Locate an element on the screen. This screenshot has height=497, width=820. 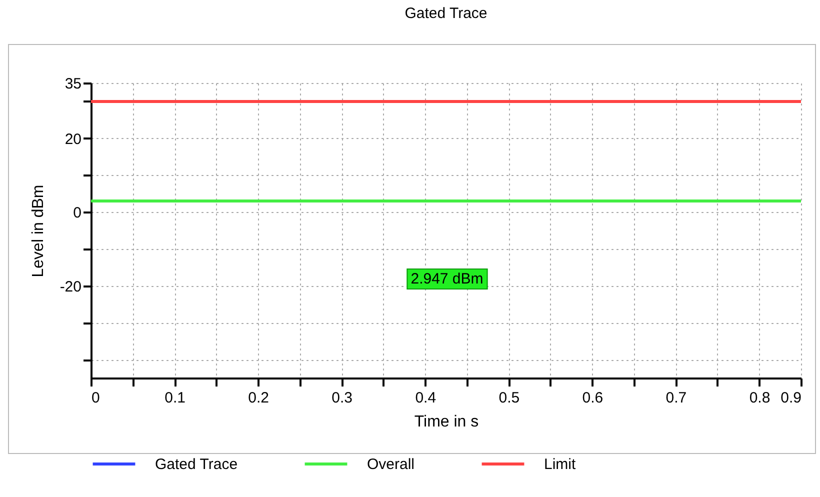
x-tick-label: 0.3 is located at coordinates (342, 398).